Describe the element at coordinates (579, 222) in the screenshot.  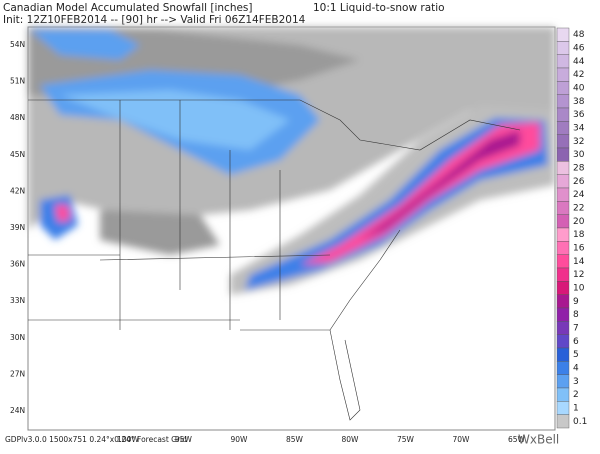
I see `colorbar-label: 20` at that location.